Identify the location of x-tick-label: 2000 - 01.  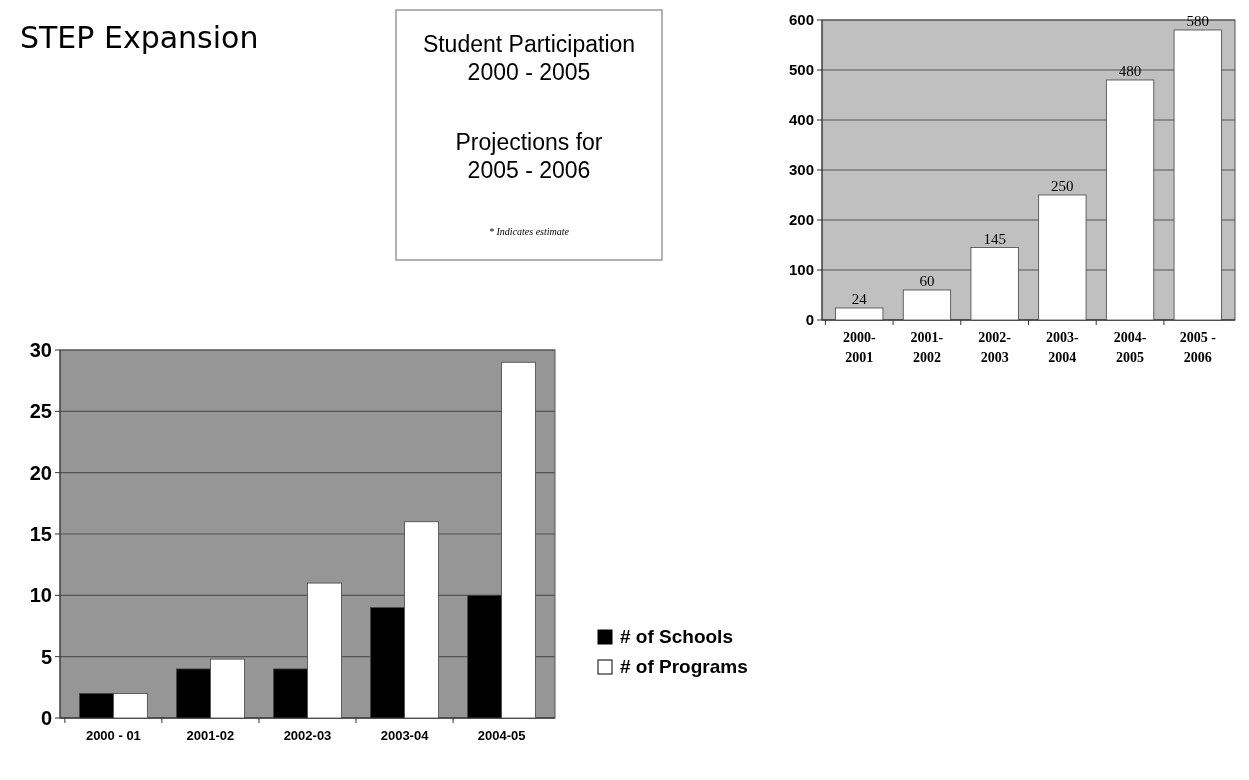
(113, 735).